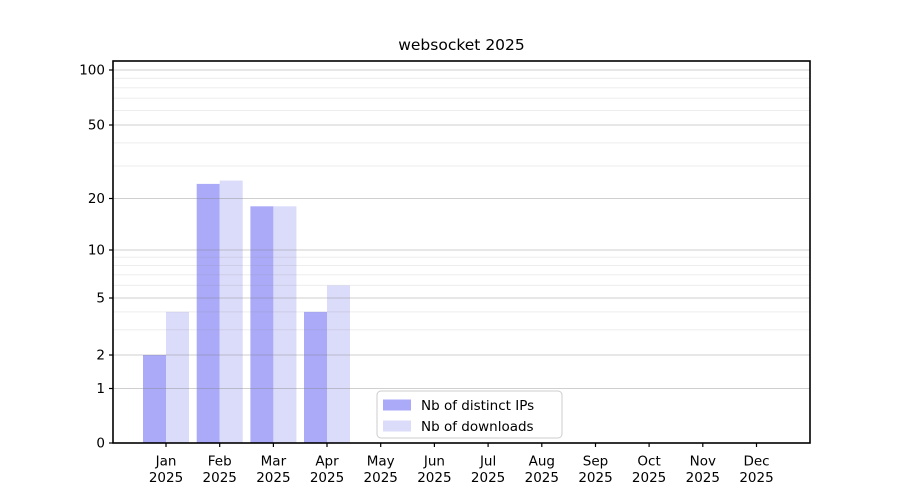 The width and height of the screenshot is (900, 500). Describe the element at coordinates (477, 406) in the screenshot. I see `legend-label-distinct-ips: Nb of distinct IPs` at that location.